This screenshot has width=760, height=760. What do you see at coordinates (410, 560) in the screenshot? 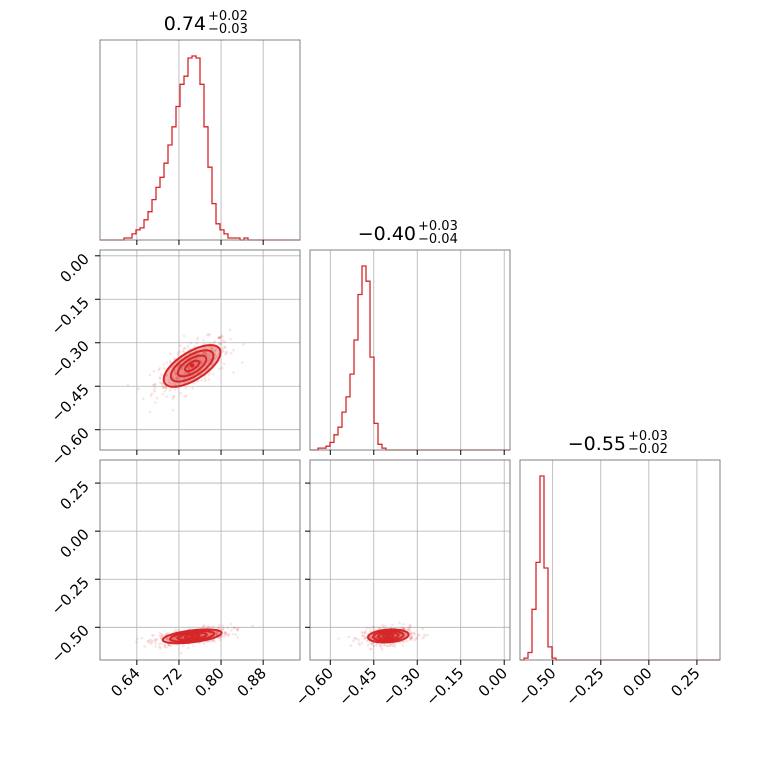
I see `panel-border` at bounding box center [410, 560].